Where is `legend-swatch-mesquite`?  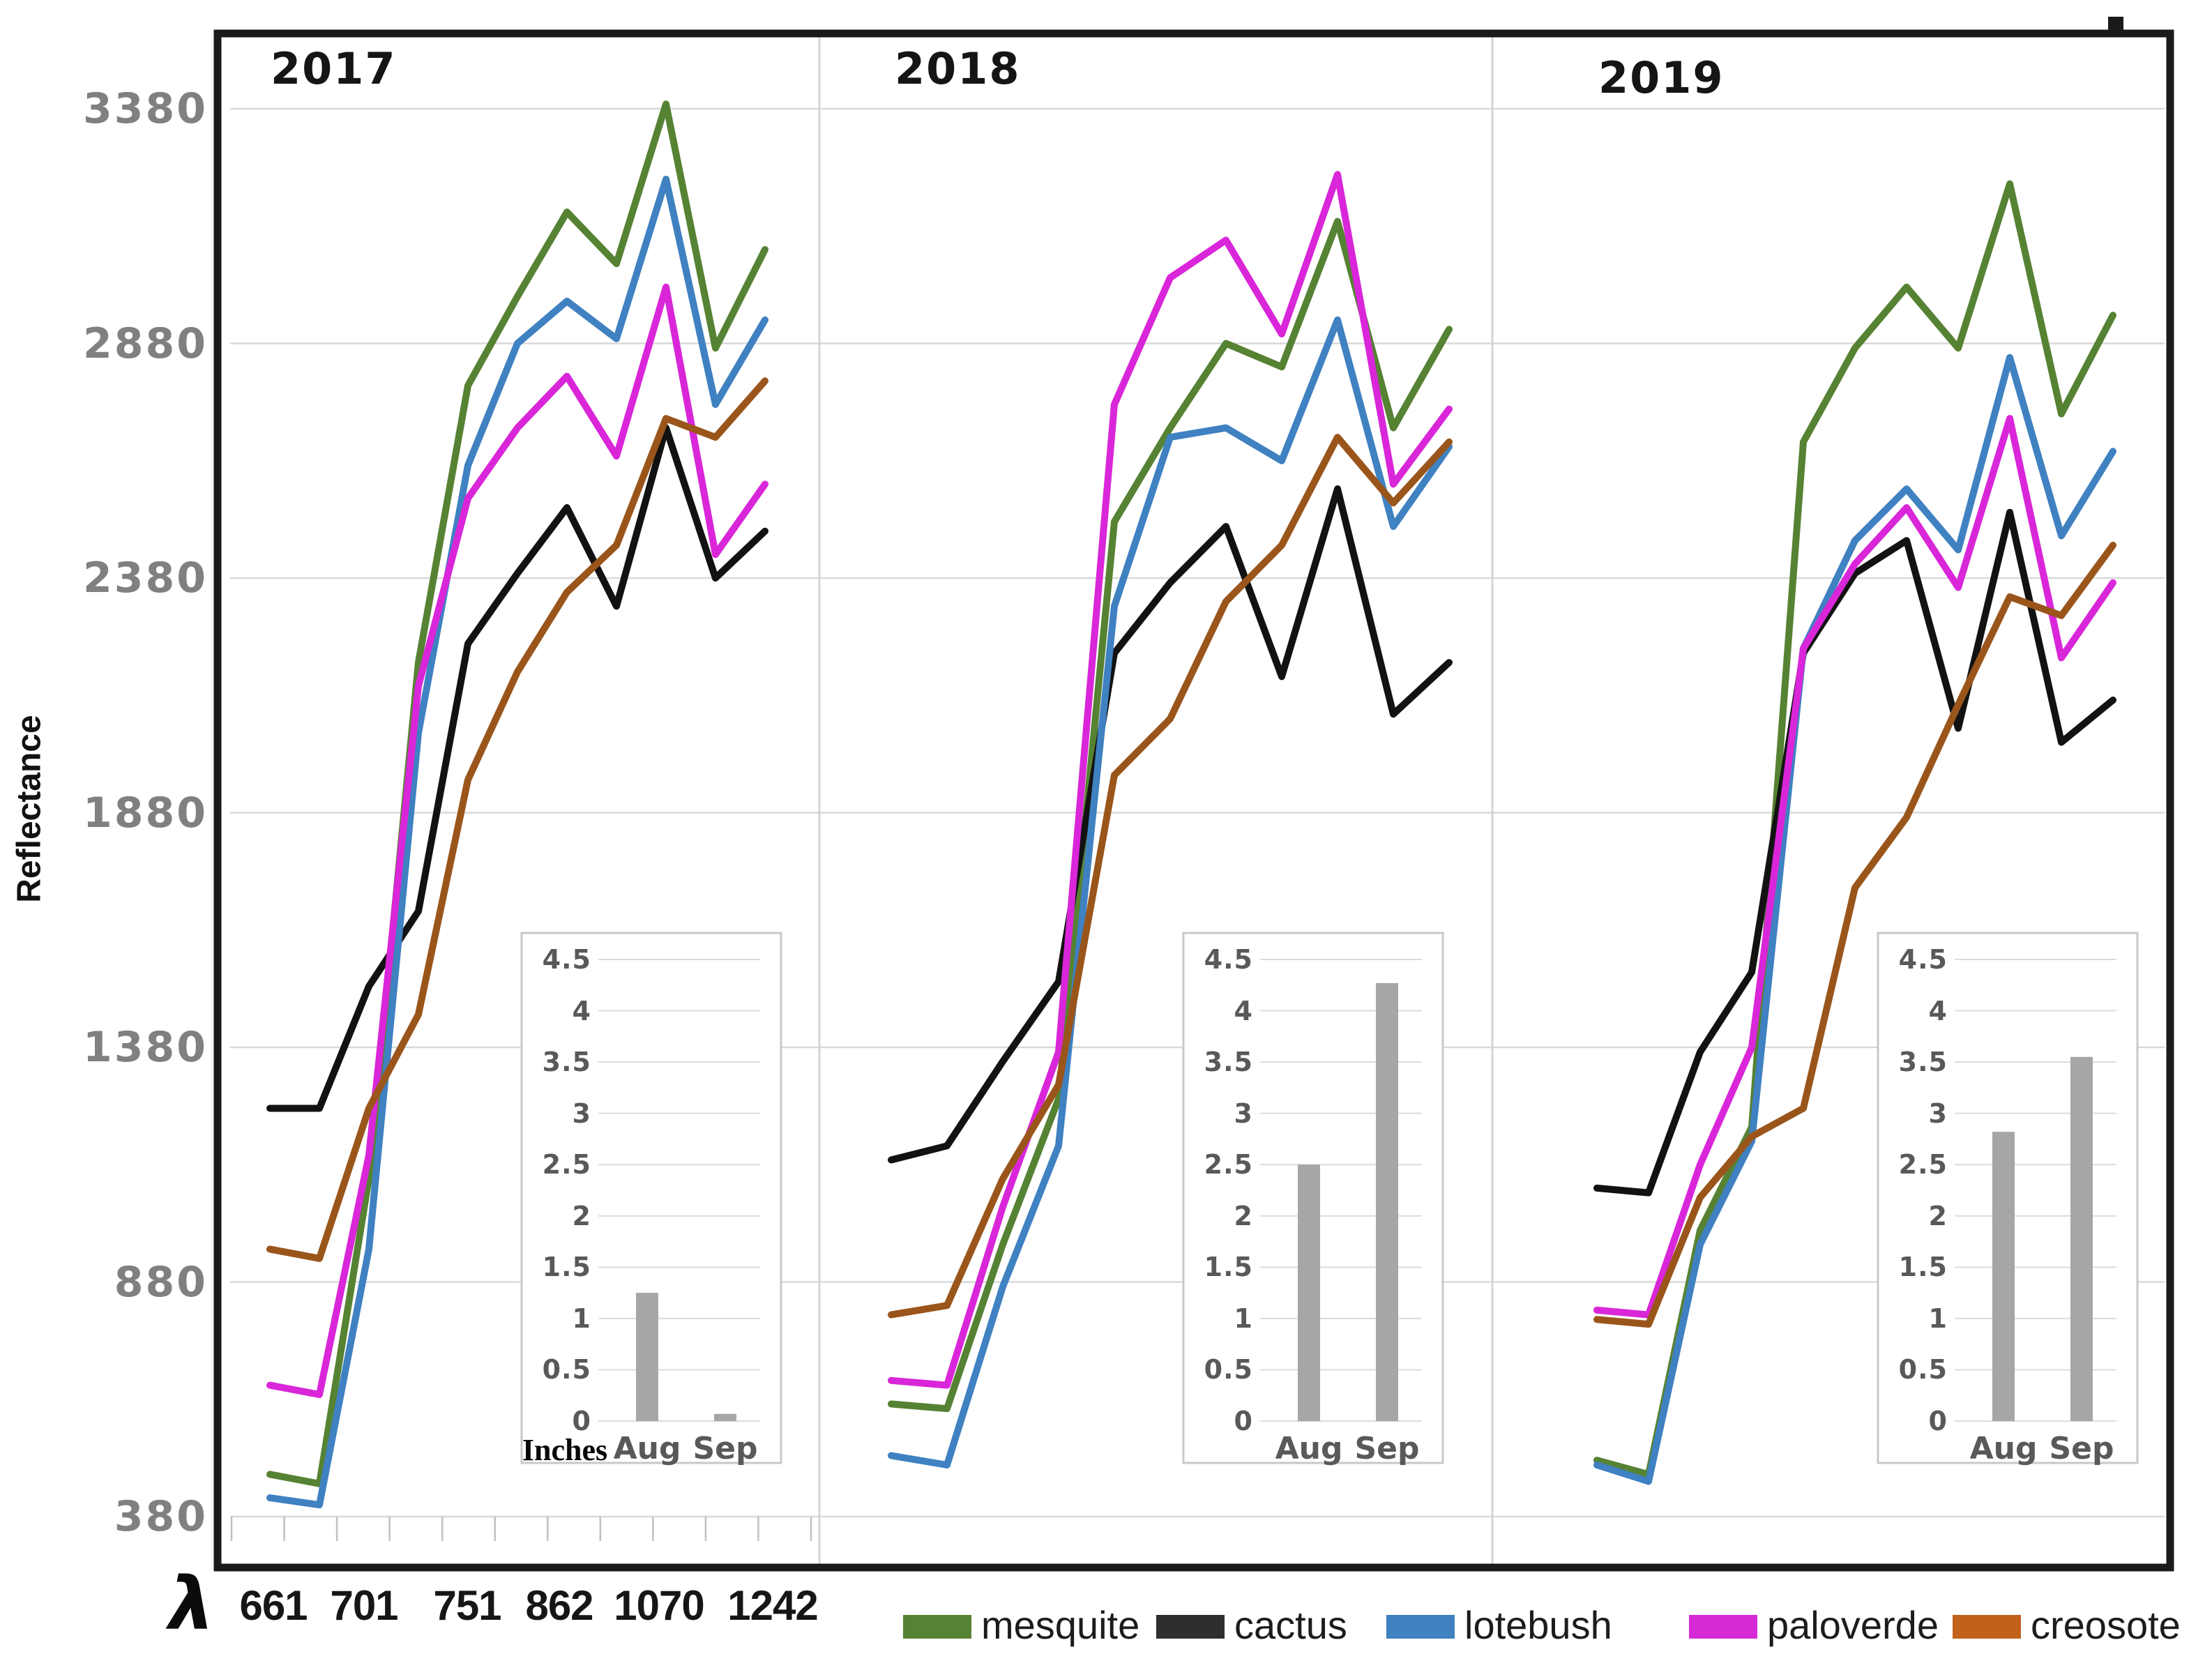 legend-swatch-mesquite is located at coordinates (937, 1626).